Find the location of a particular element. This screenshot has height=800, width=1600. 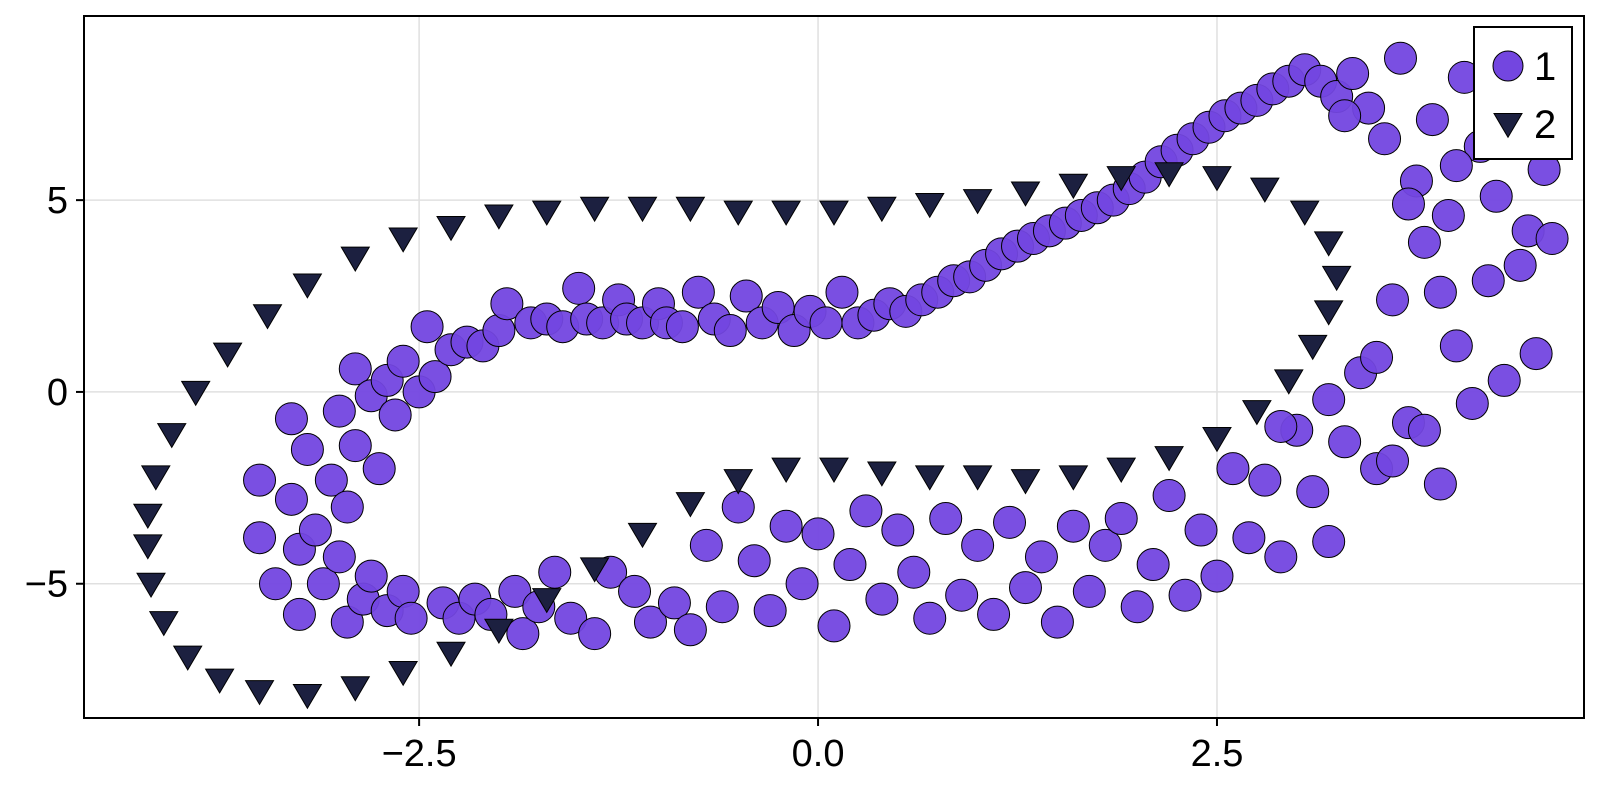

y-tick-label-2: 5 is located at coordinates (57, 201).